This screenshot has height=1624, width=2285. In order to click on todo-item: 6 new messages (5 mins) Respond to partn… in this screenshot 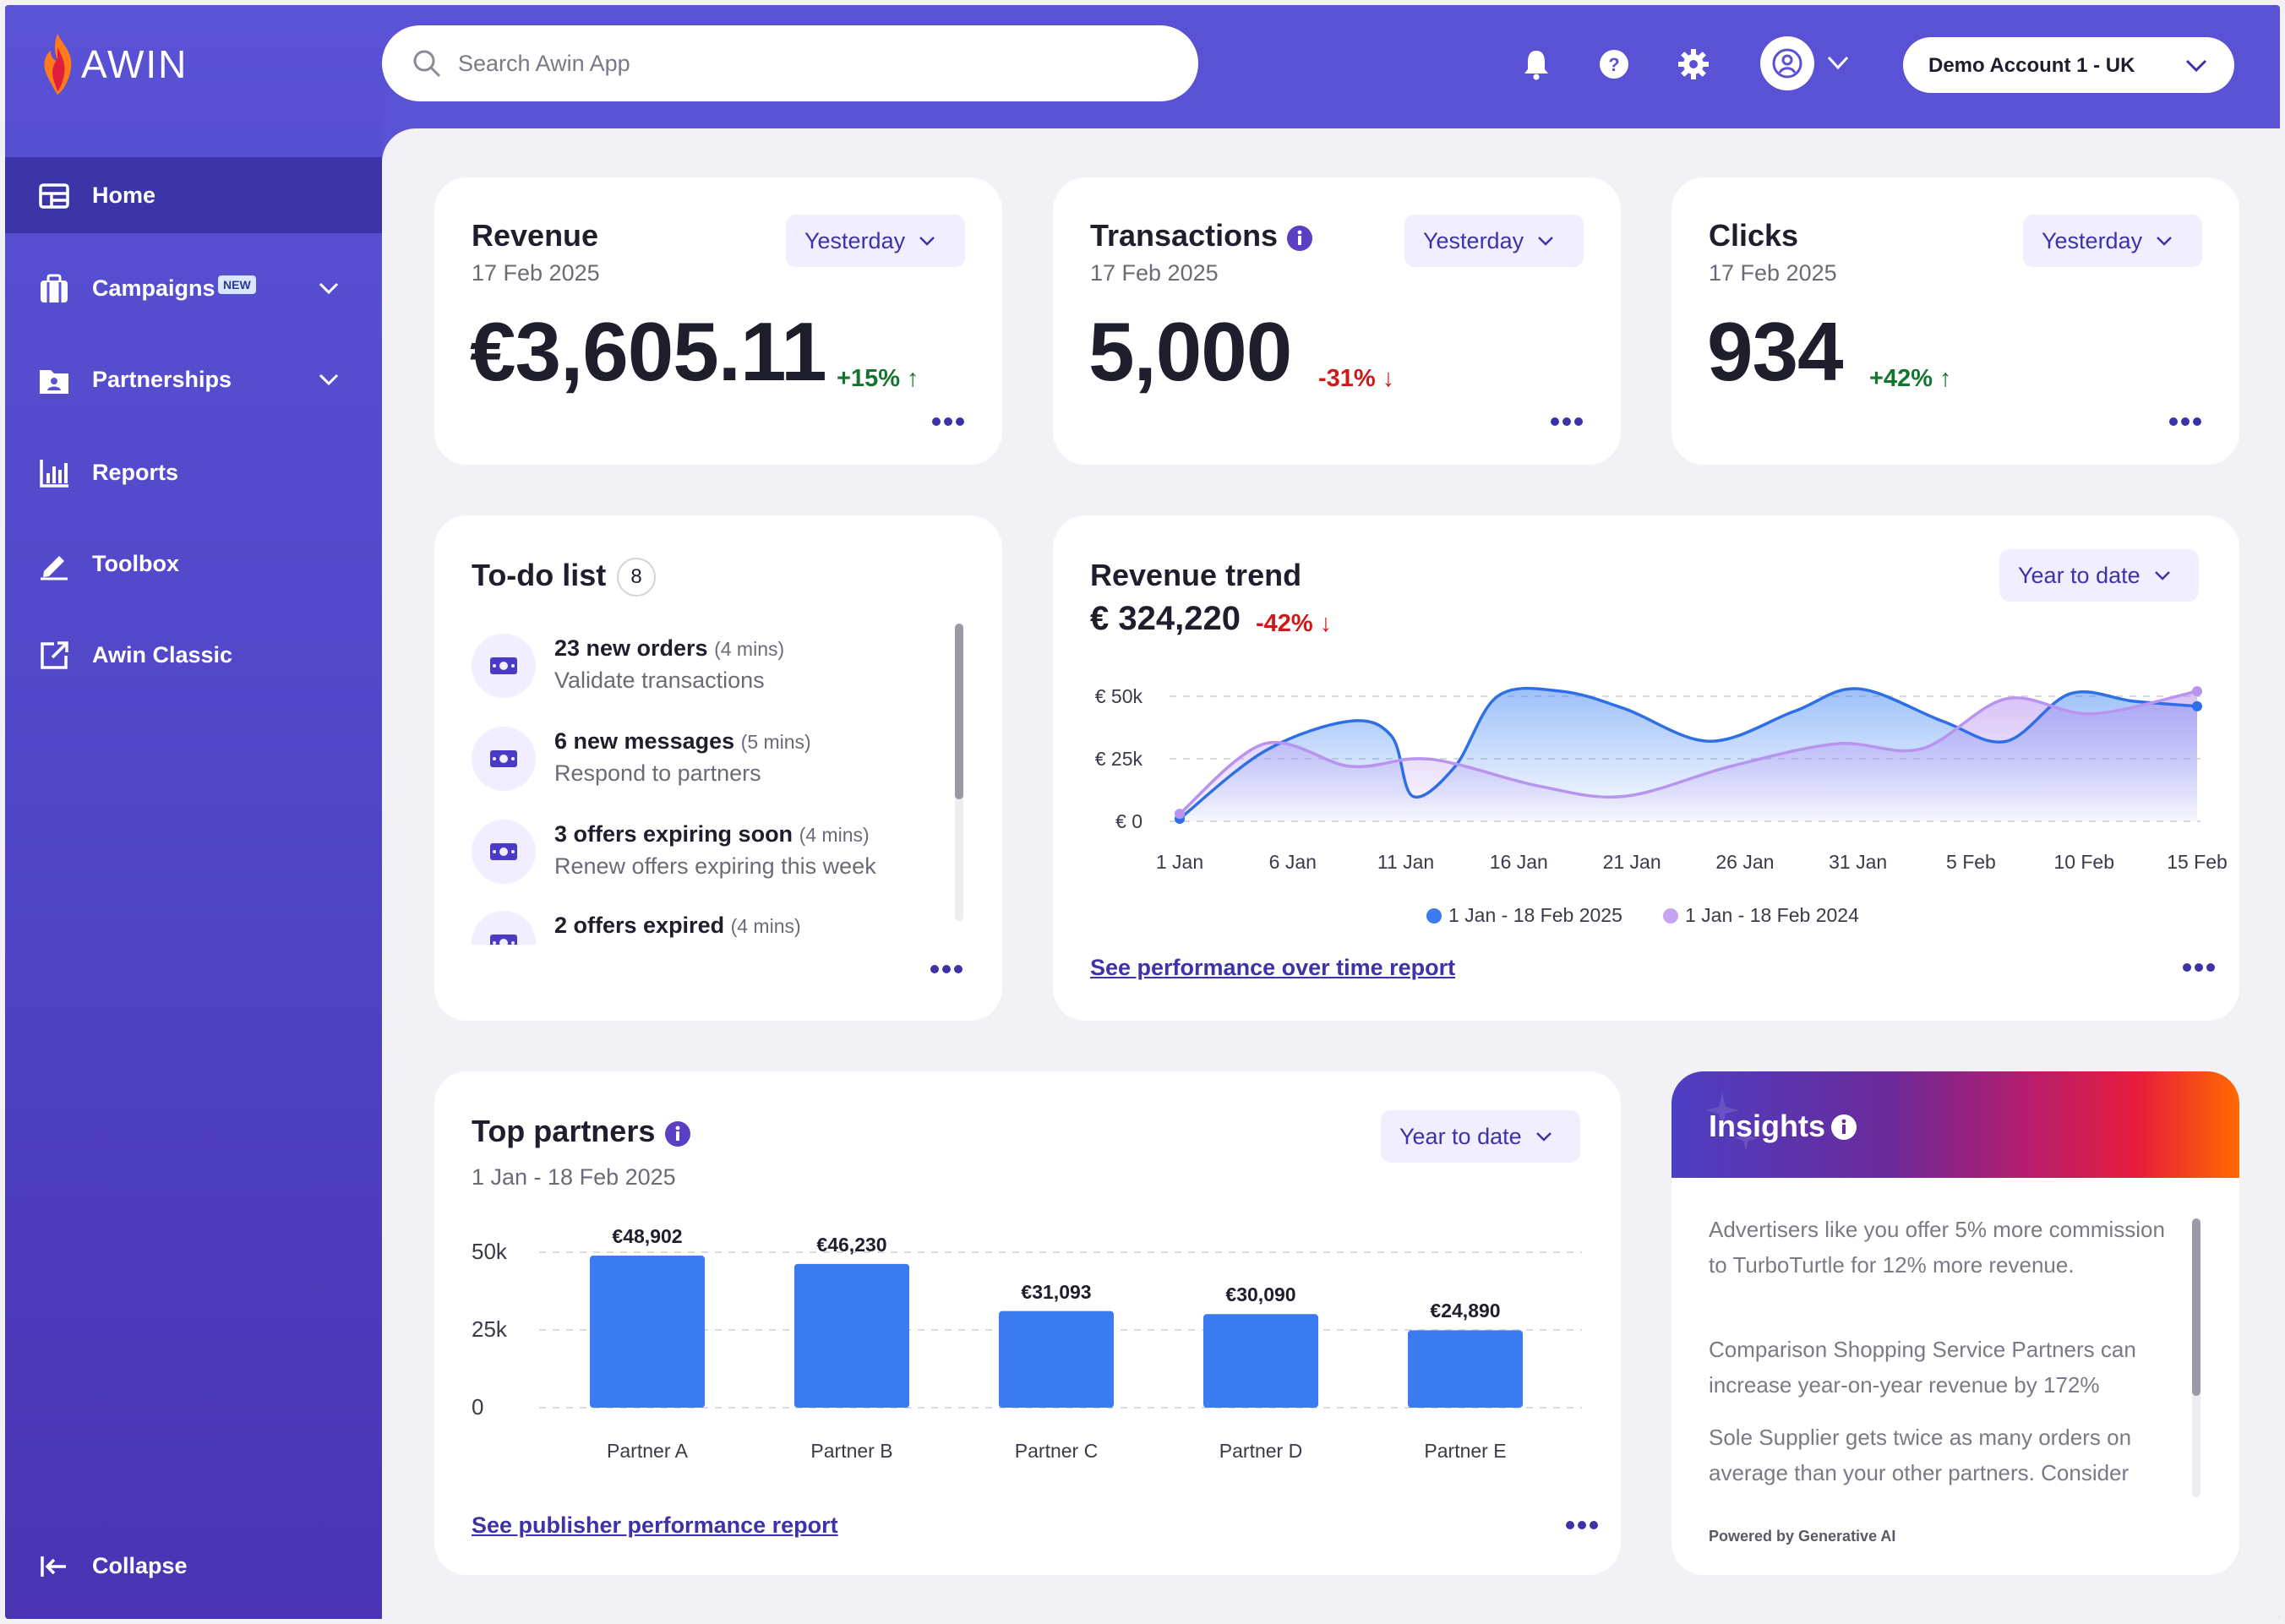, I will do `click(709, 765)`.